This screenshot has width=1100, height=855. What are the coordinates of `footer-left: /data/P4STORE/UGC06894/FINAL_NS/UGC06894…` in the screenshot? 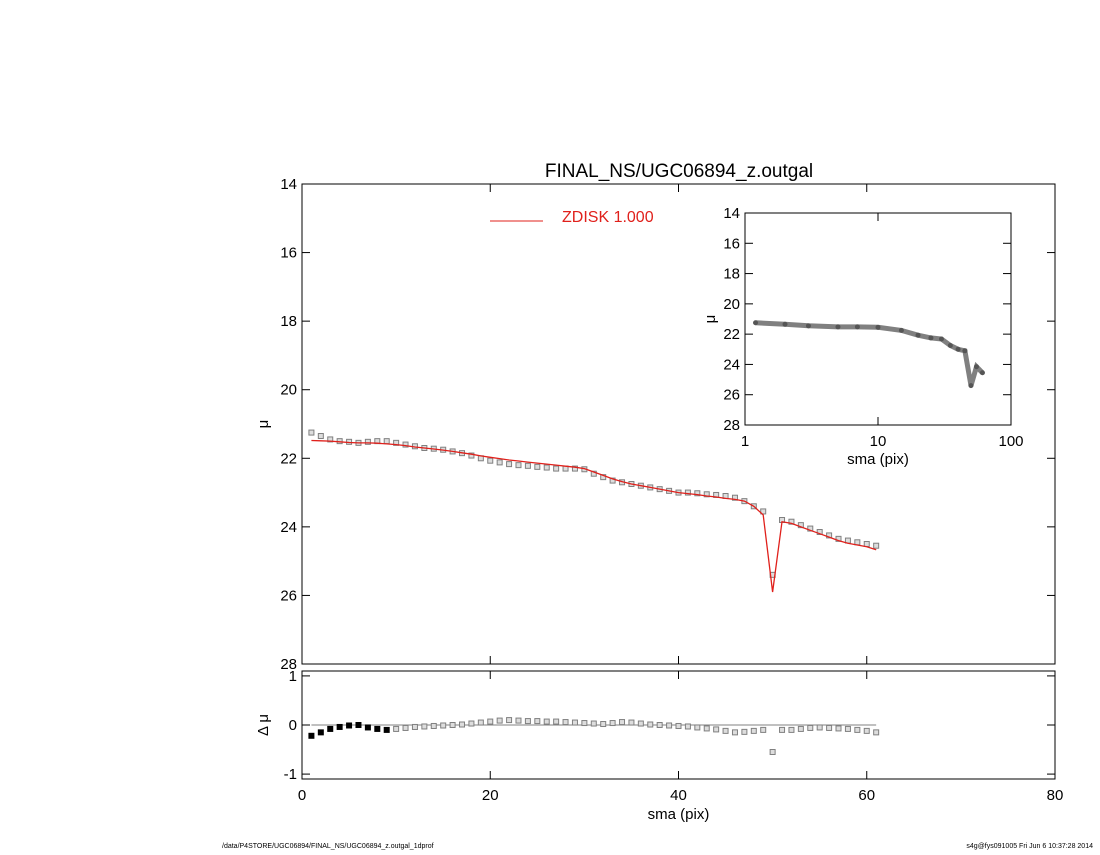 It's located at (328, 846).